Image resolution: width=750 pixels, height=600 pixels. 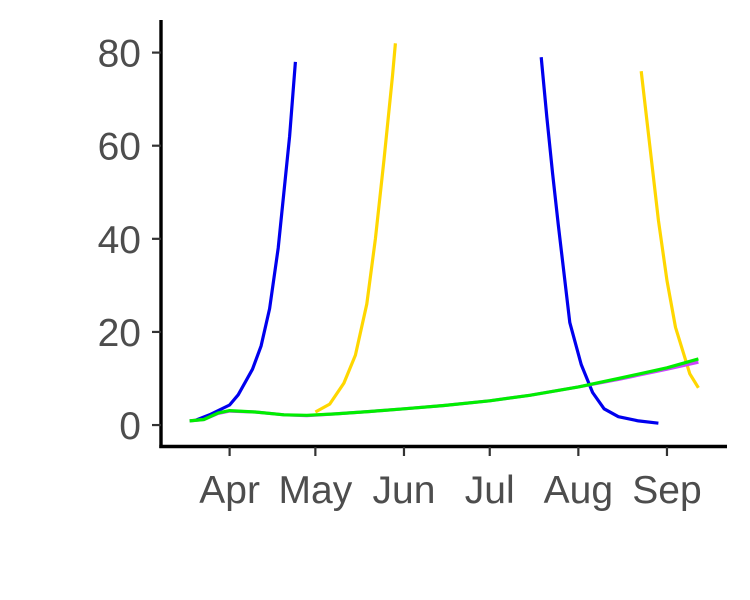 What do you see at coordinates (130, 426) in the screenshot?
I see `y-tick-label: 0` at bounding box center [130, 426].